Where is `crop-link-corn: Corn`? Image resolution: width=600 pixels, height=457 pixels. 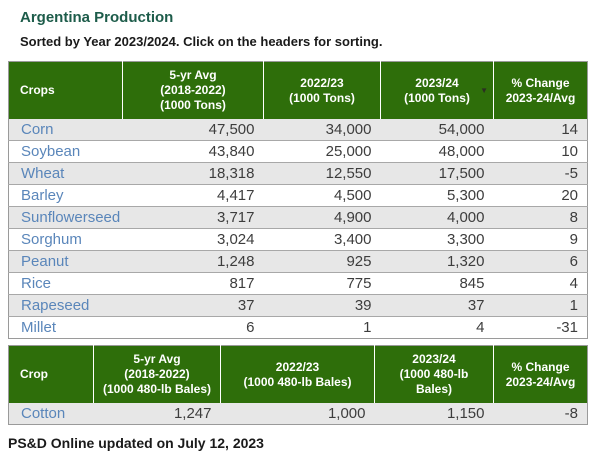 crop-link-corn: Corn is located at coordinates (37, 129).